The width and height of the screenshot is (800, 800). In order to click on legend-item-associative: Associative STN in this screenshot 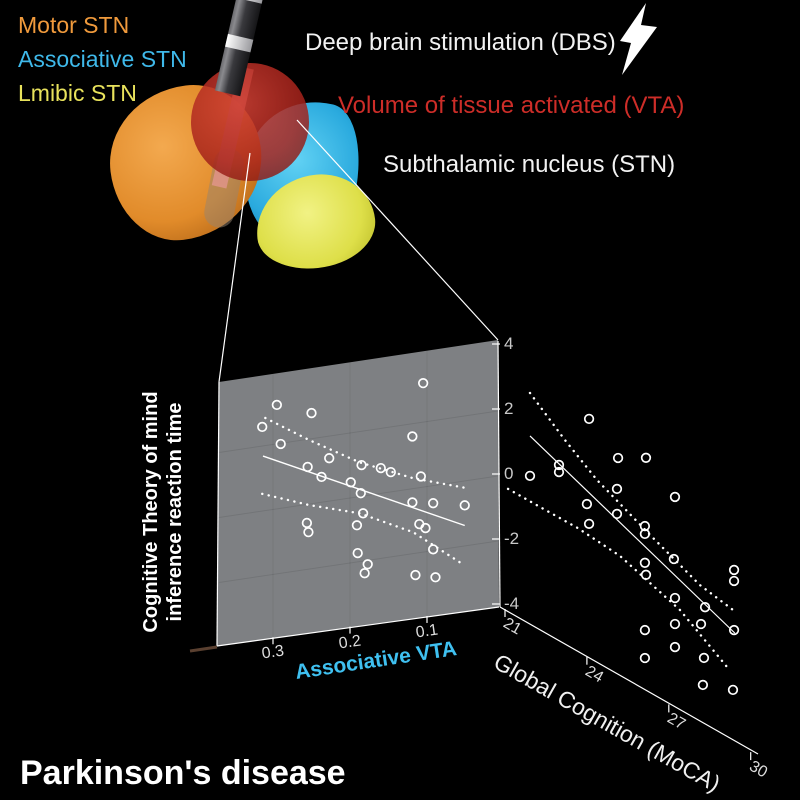, I will do `click(102, 59)`.